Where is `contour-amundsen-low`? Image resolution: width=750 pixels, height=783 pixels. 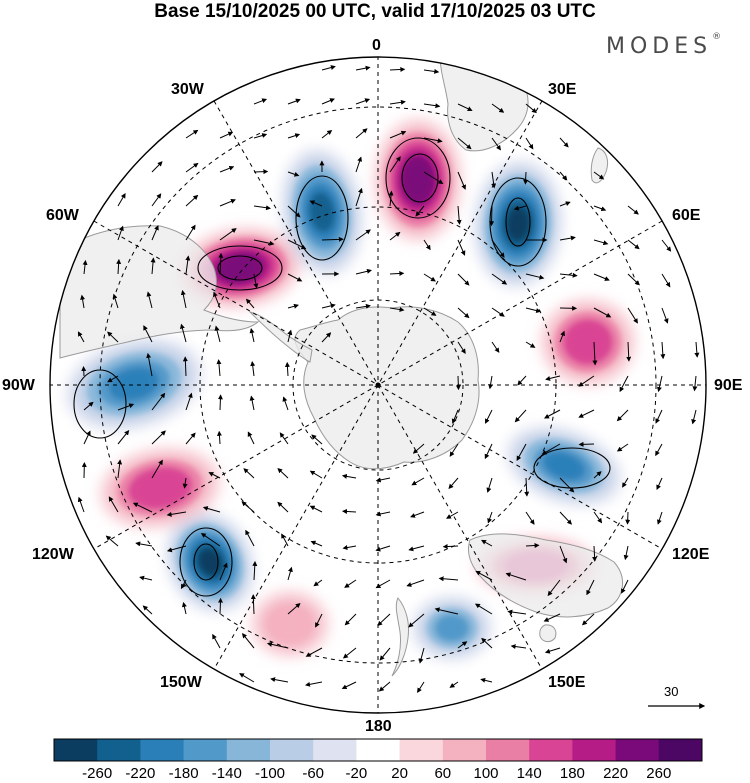 contour-amundsen-low is located at coordinates (206, 562).